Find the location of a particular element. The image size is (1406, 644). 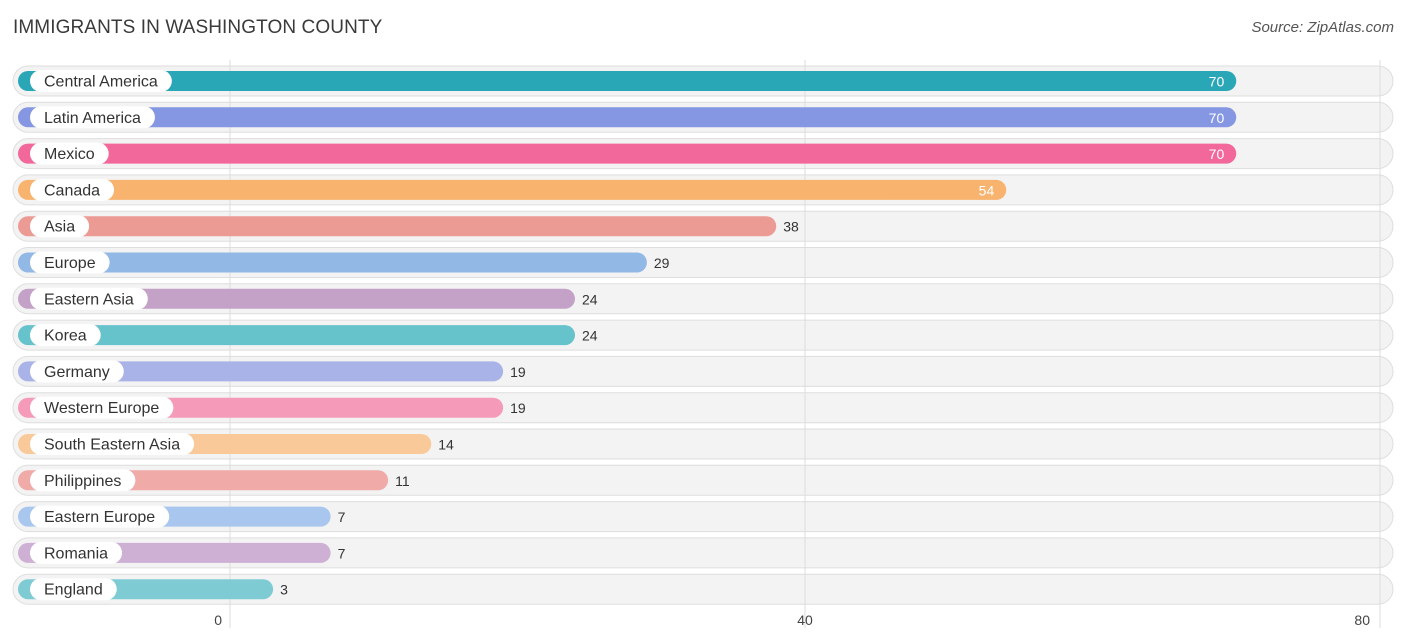

value-label: 29 is located at coordinates (662, 263).